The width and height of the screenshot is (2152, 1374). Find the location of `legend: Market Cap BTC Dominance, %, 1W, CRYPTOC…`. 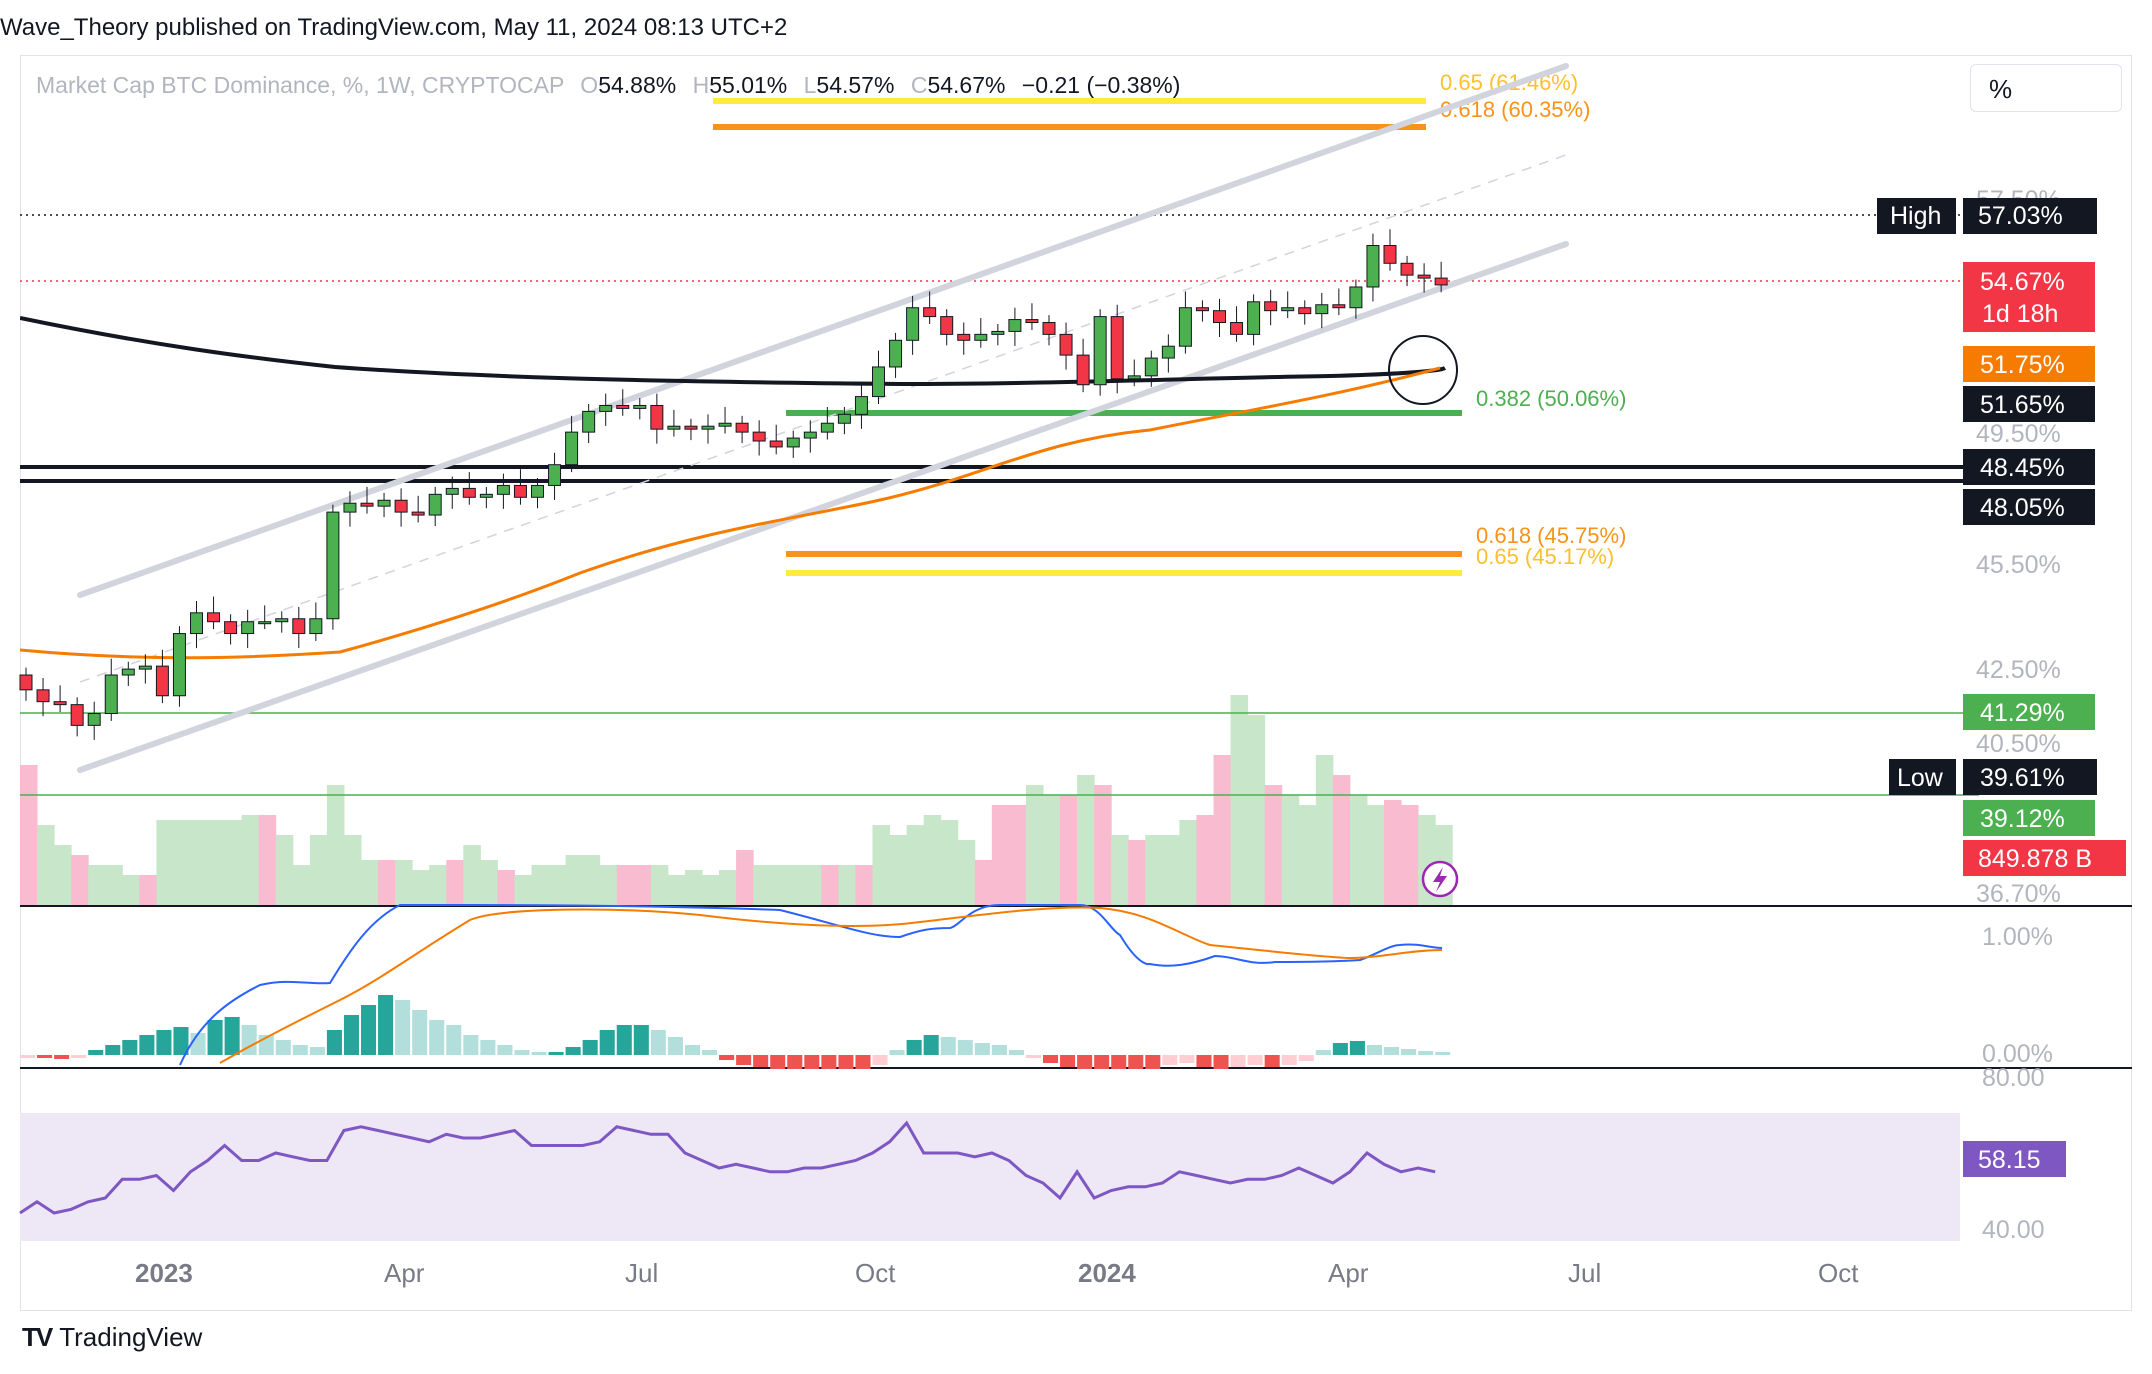

legend: Market Cap BTC Dominance, %, 1W, CRYPTOC… is located at coordinates (608, 85).